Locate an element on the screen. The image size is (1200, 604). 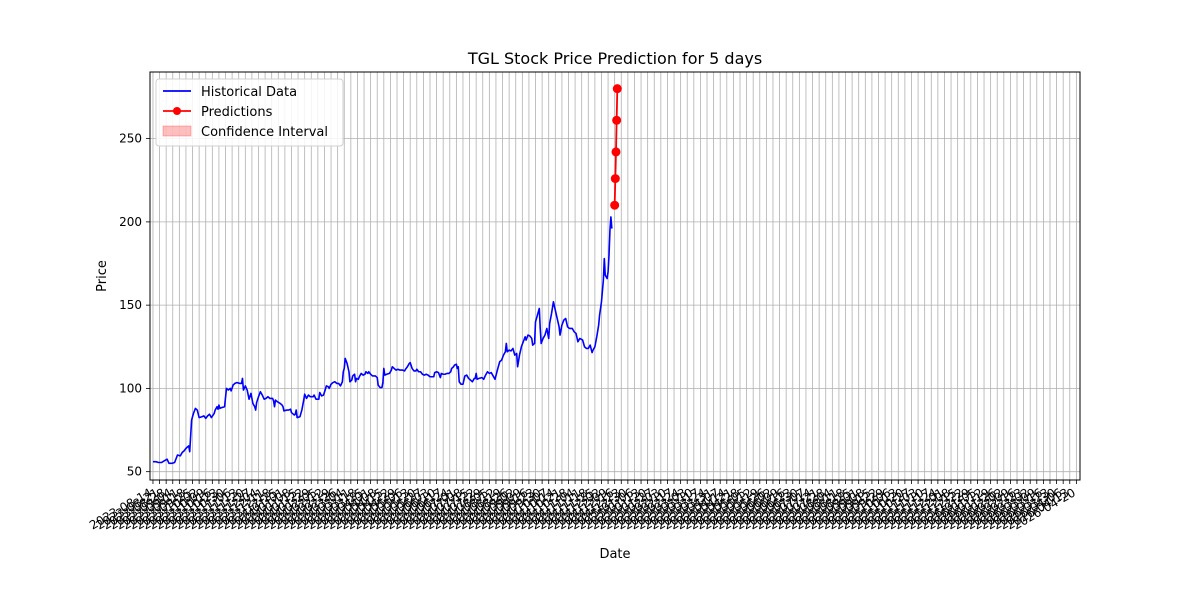
chart-title: TGL Stock Price Prediction for 5 days is located at coordinates (614, 58).